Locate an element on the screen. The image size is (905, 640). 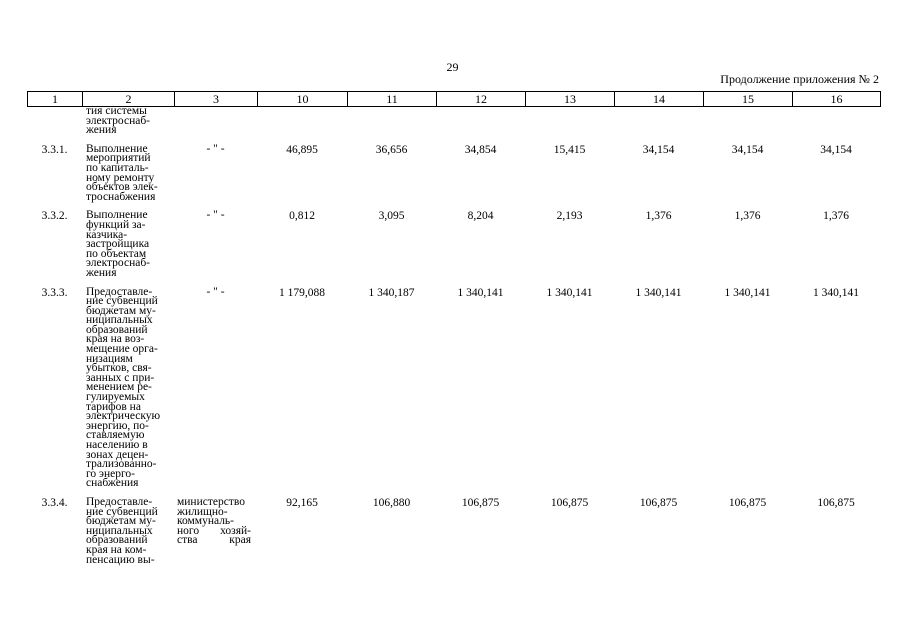
value-cell: 1 340,187 is located at coordinates (391, 292).